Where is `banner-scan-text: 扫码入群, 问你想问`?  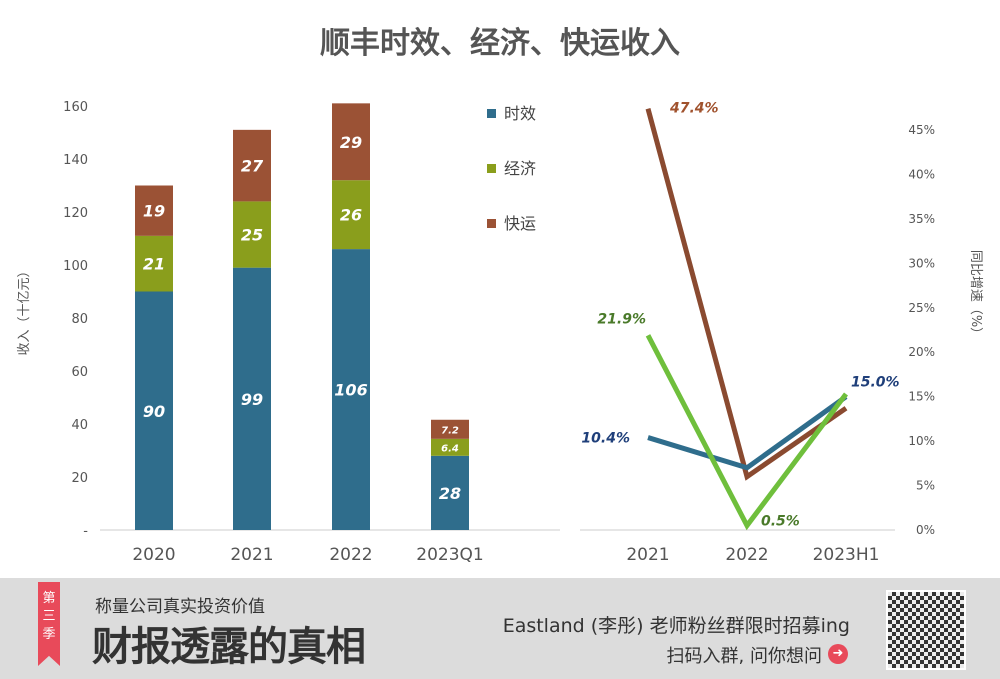
banner-scan-text: 扫码入群, 问你想问 is located at coordinates (744, 656).